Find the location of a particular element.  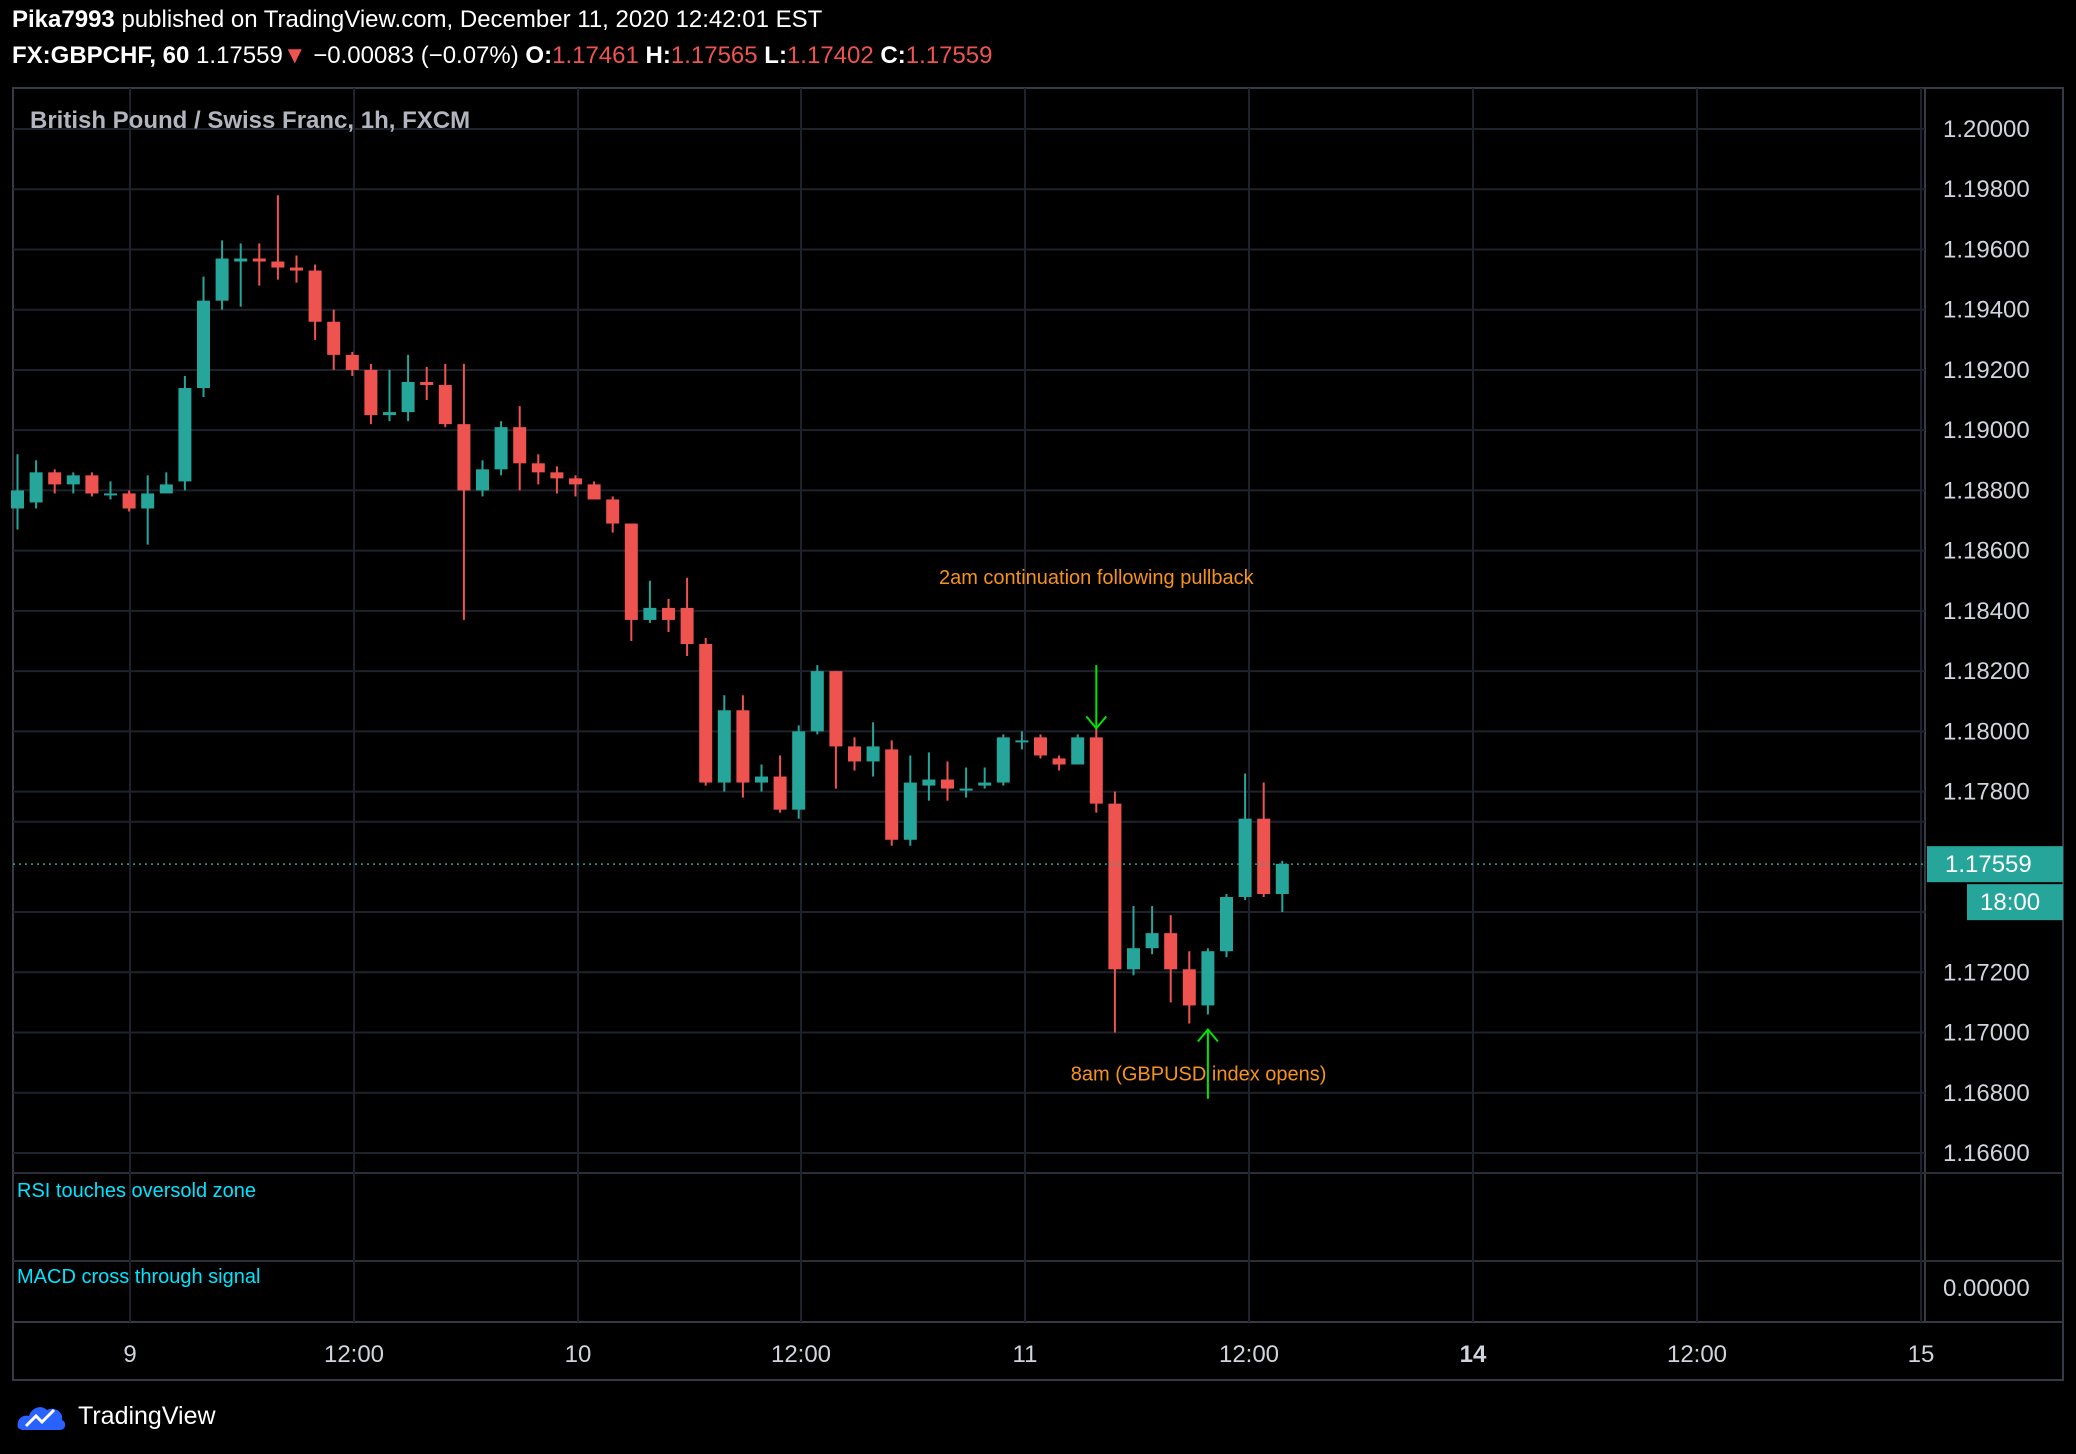

time-tick-label: 15 is located at coordinates (1921, 1354).